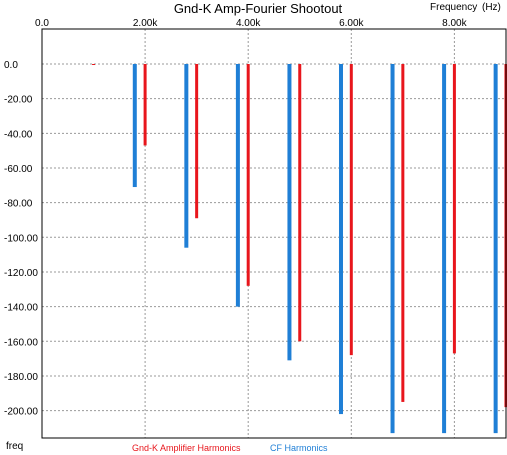  Describe the element at coordinates (21, 308) in the screenshot. I see `y-tick-label: -140.00` at that location.